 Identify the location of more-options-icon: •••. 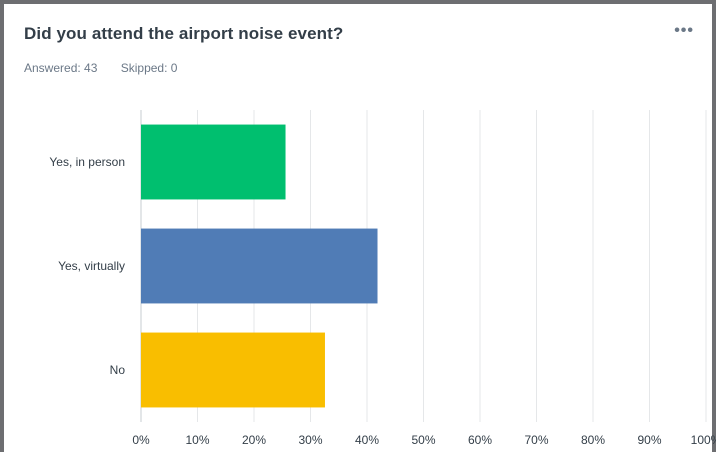
(684, 30).